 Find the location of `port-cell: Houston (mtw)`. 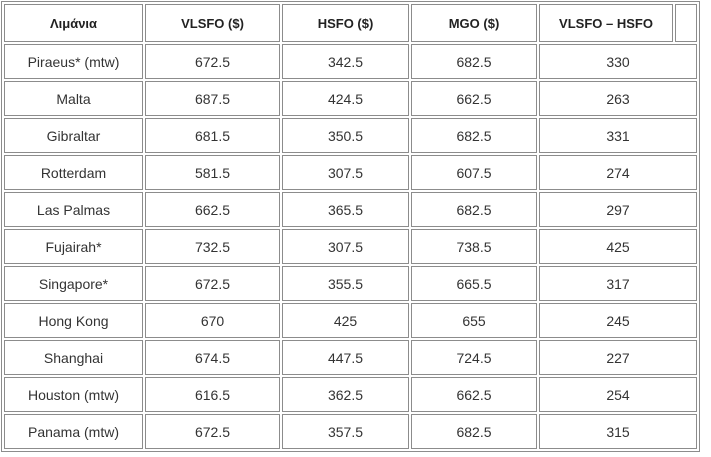

port-cell: Houston (mtw) is located at coordinates (73, 394).